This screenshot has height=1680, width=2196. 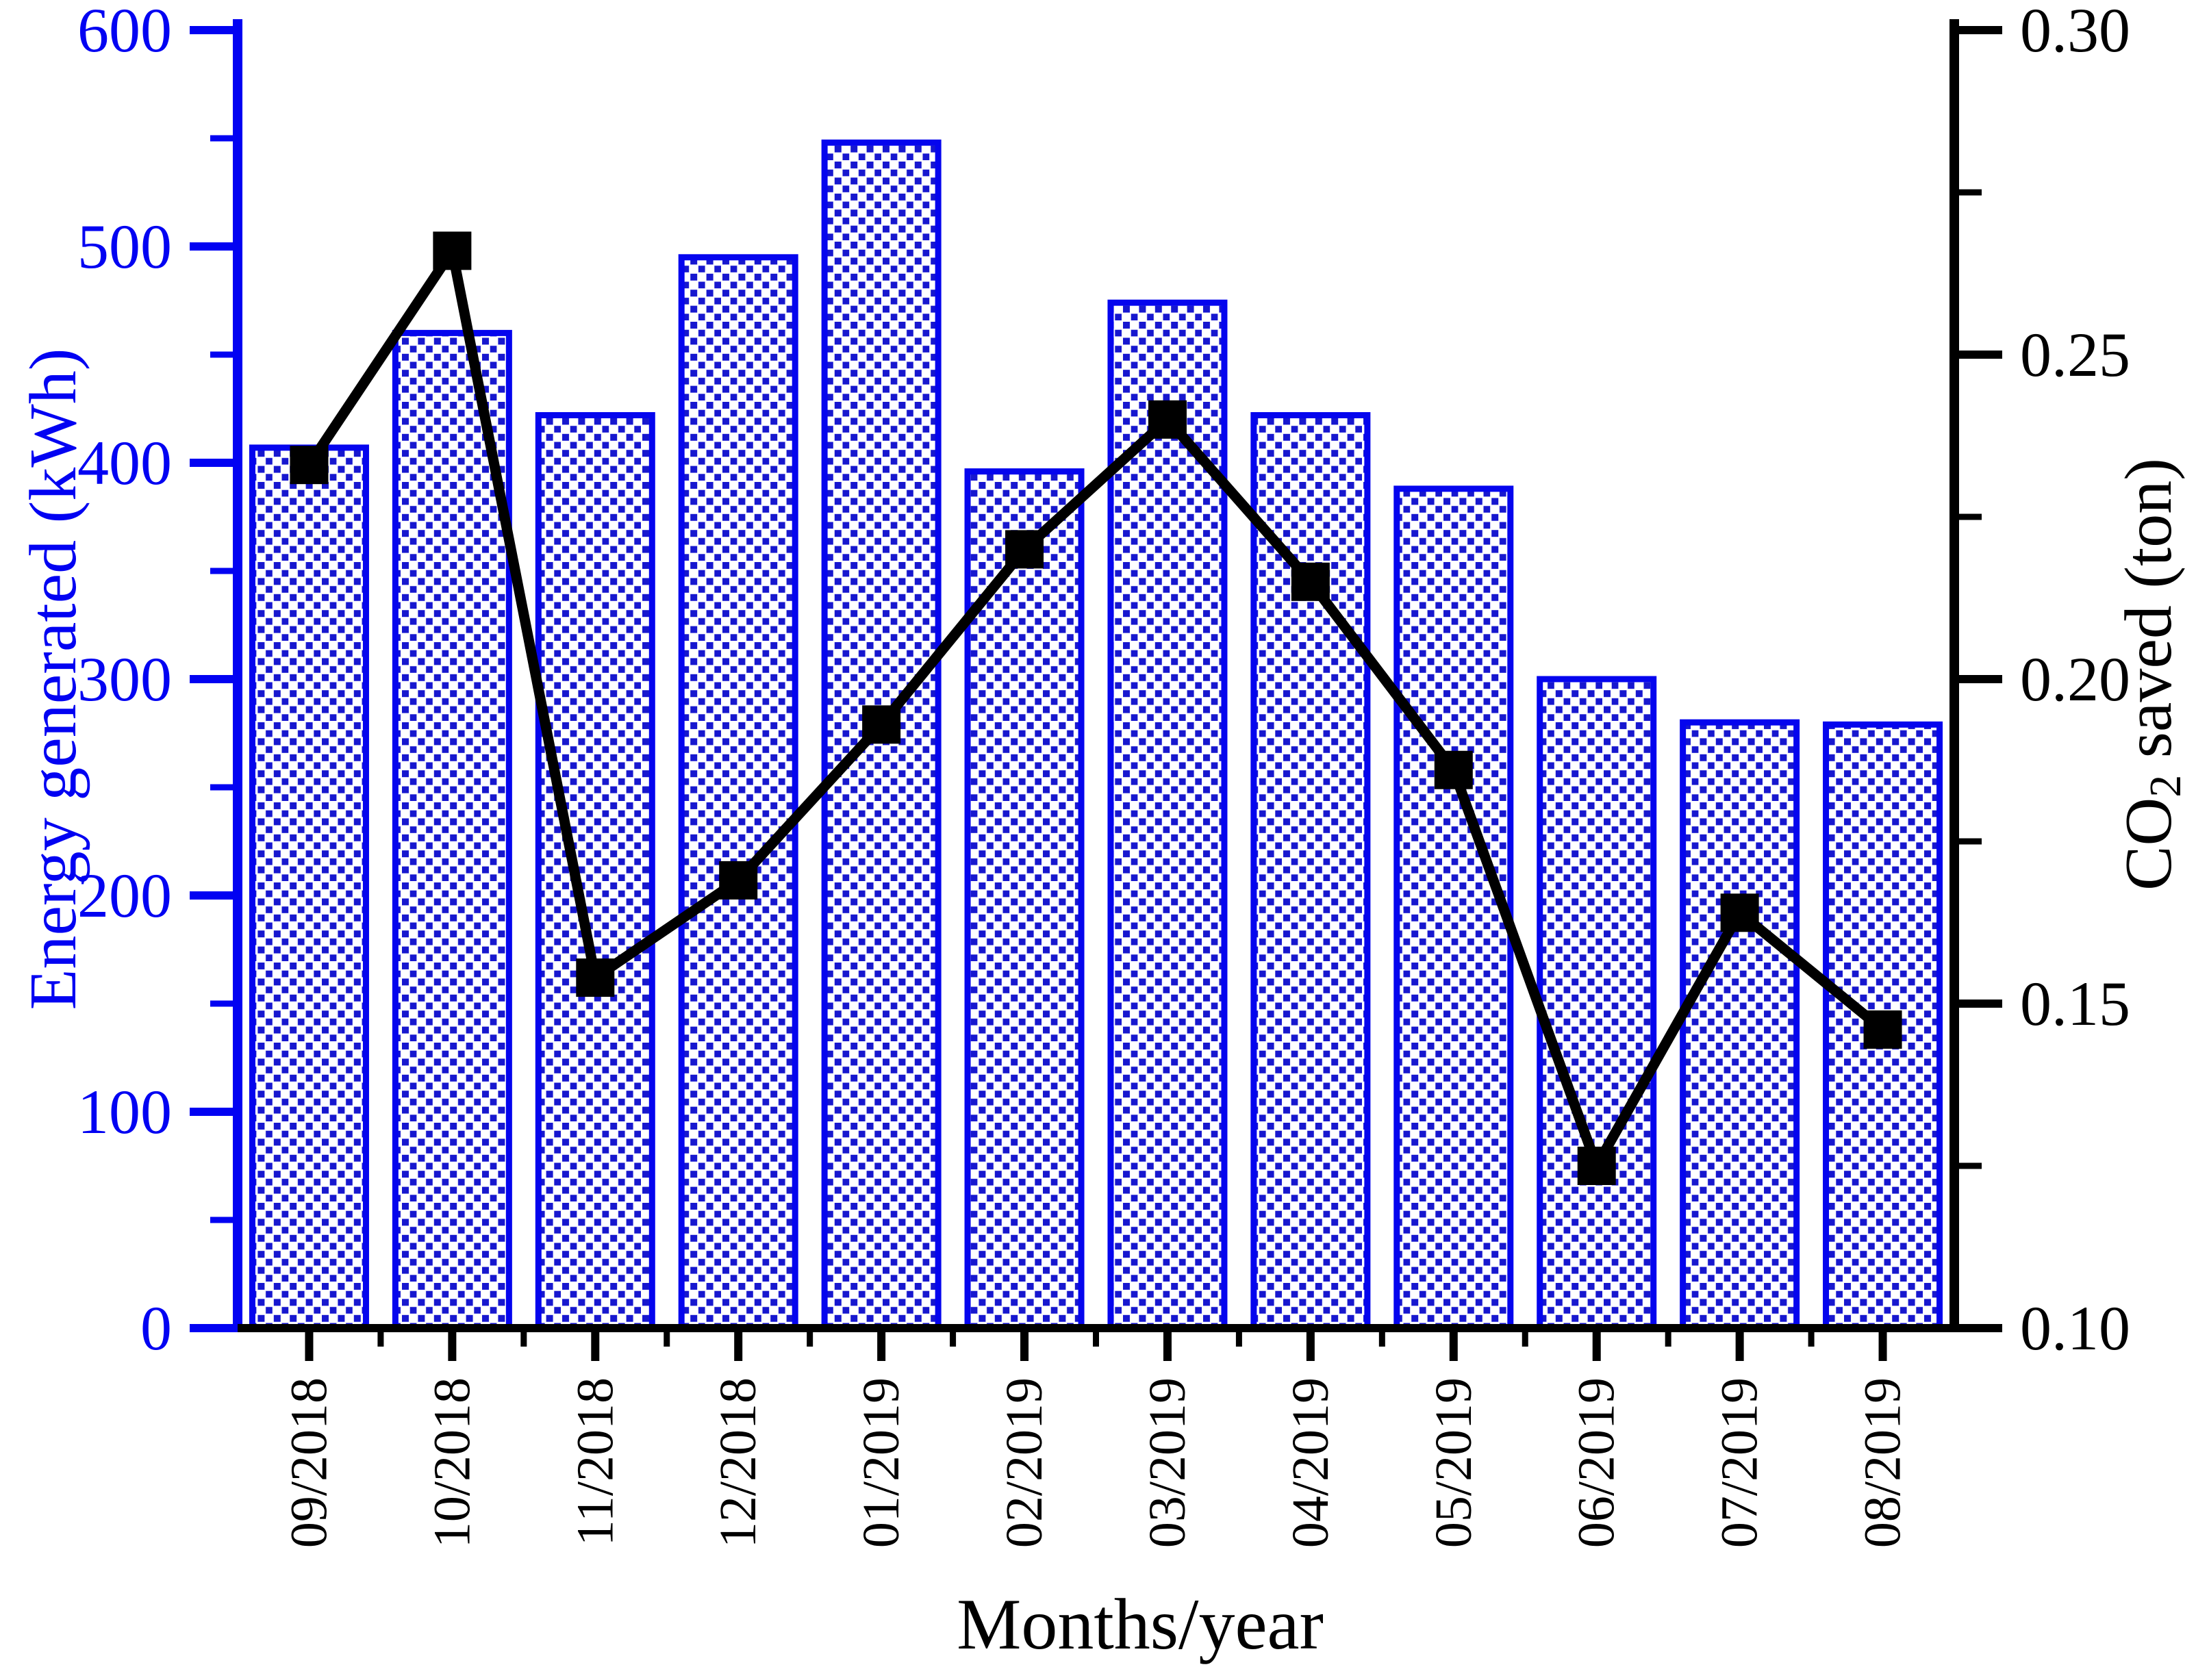 I want to click on right-axis-title: CO2 saved (ton), so click(x=2151, y=674).